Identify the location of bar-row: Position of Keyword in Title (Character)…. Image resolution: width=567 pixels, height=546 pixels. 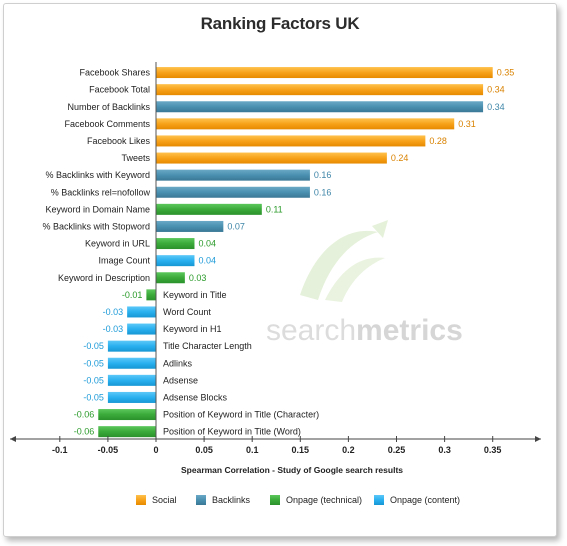
(196, 415).